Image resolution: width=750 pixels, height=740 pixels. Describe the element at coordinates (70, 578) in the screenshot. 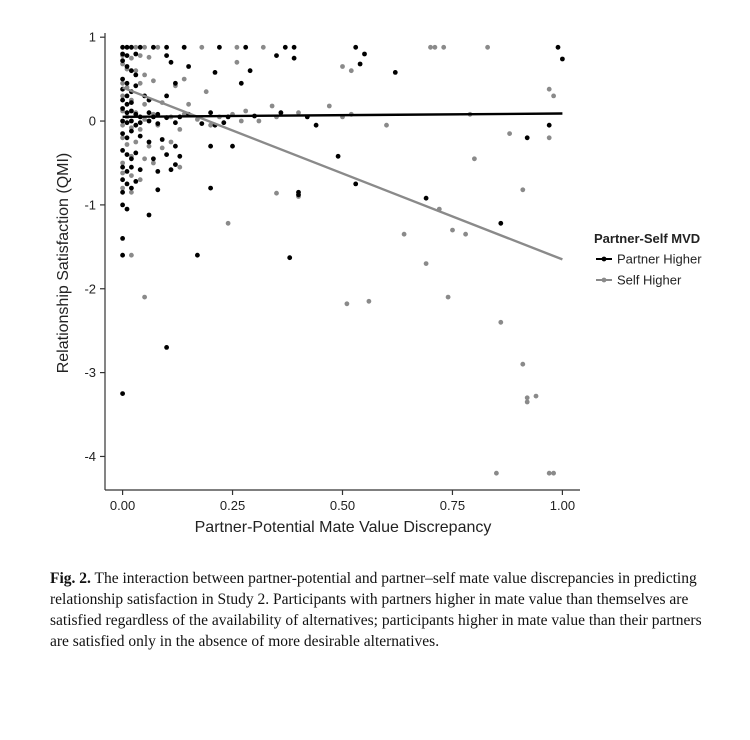

I see `caption-label: Fig. 2.` at that location.